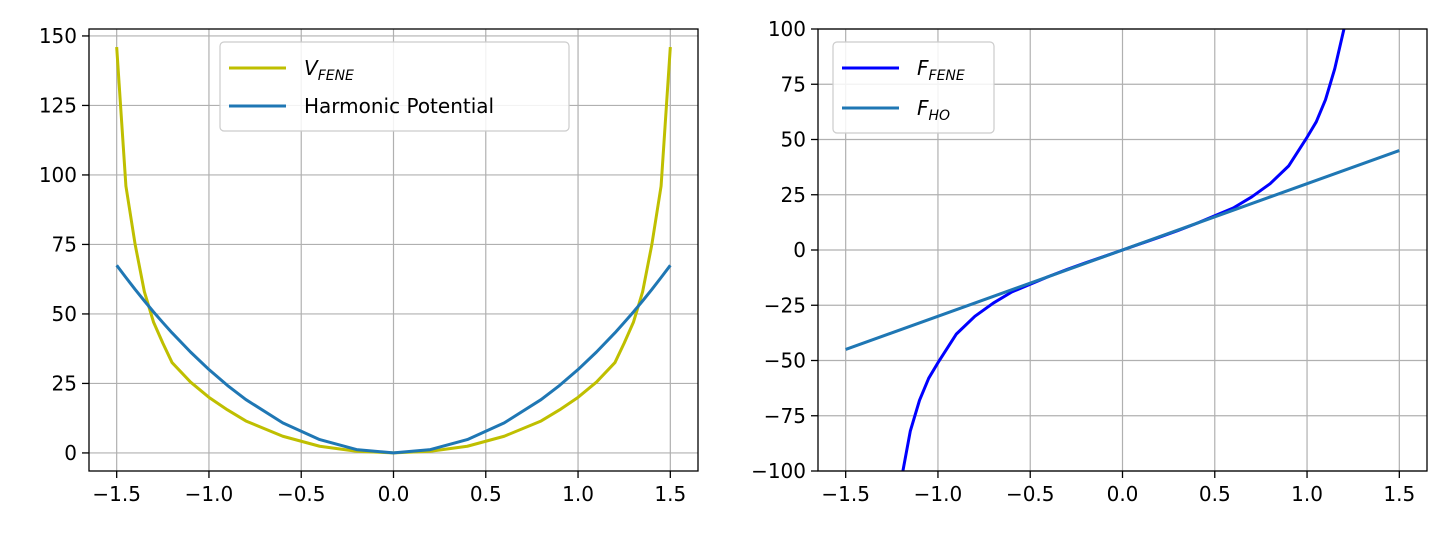  I want to click on legend-label: Harmonic Potential, so click(399, 106).